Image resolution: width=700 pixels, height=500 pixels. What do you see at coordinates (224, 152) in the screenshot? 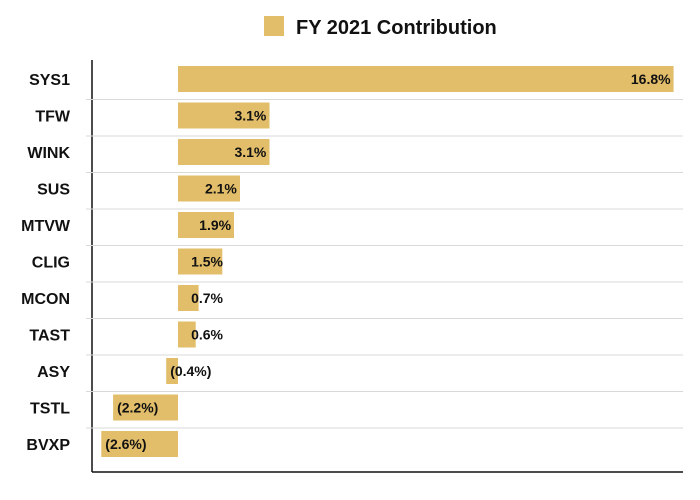
I see `bar-wink` at bounding box center [224, 152].